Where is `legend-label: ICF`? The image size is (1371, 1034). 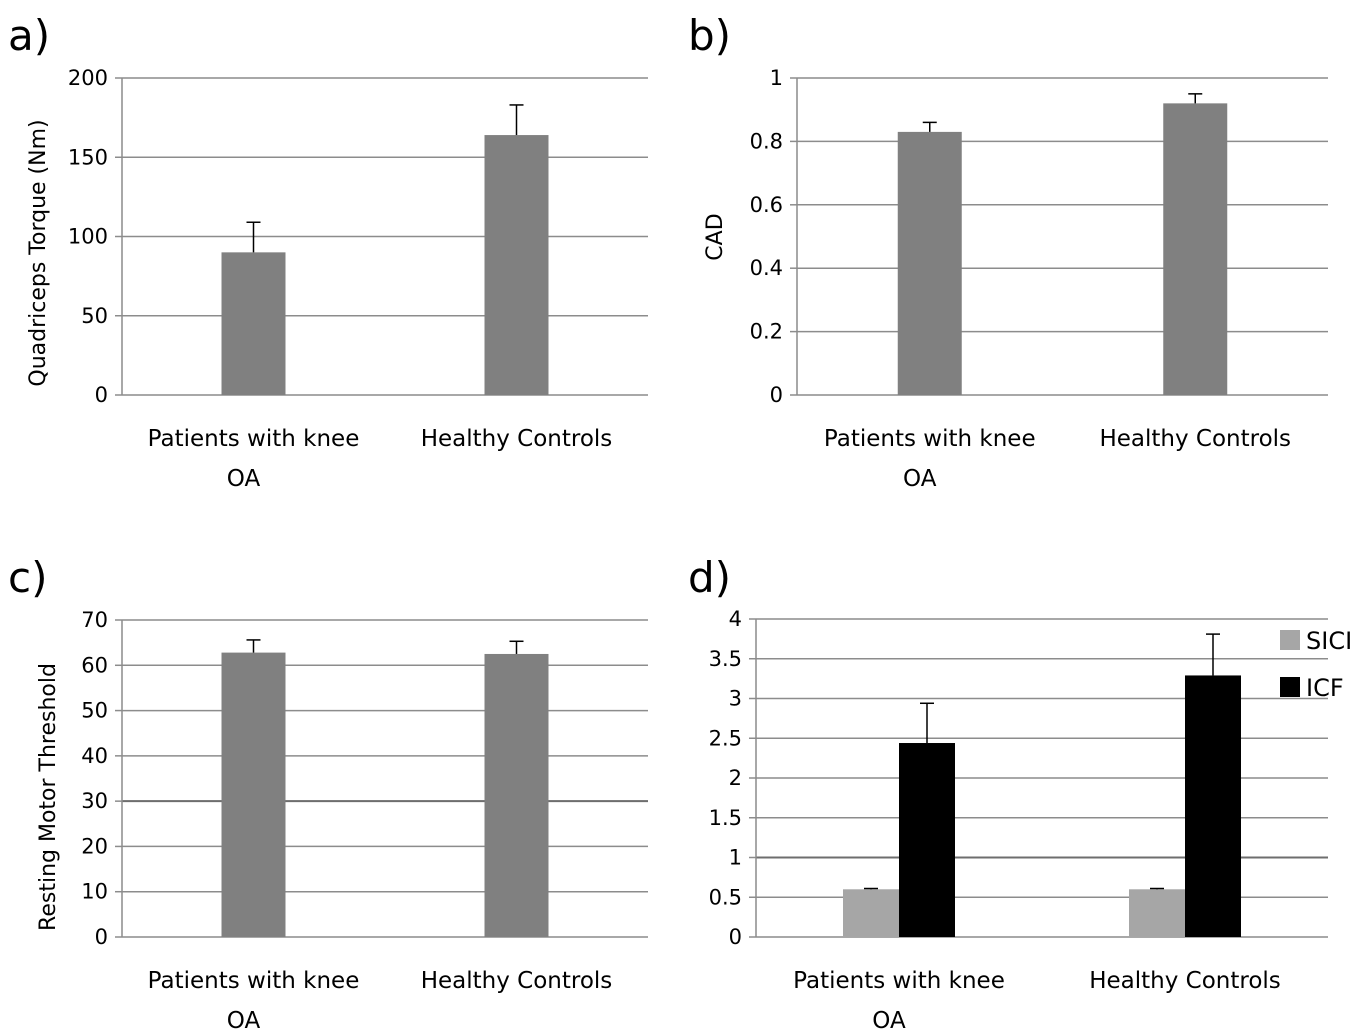 legend-label: ICF is located at coordinates (1325, 688).